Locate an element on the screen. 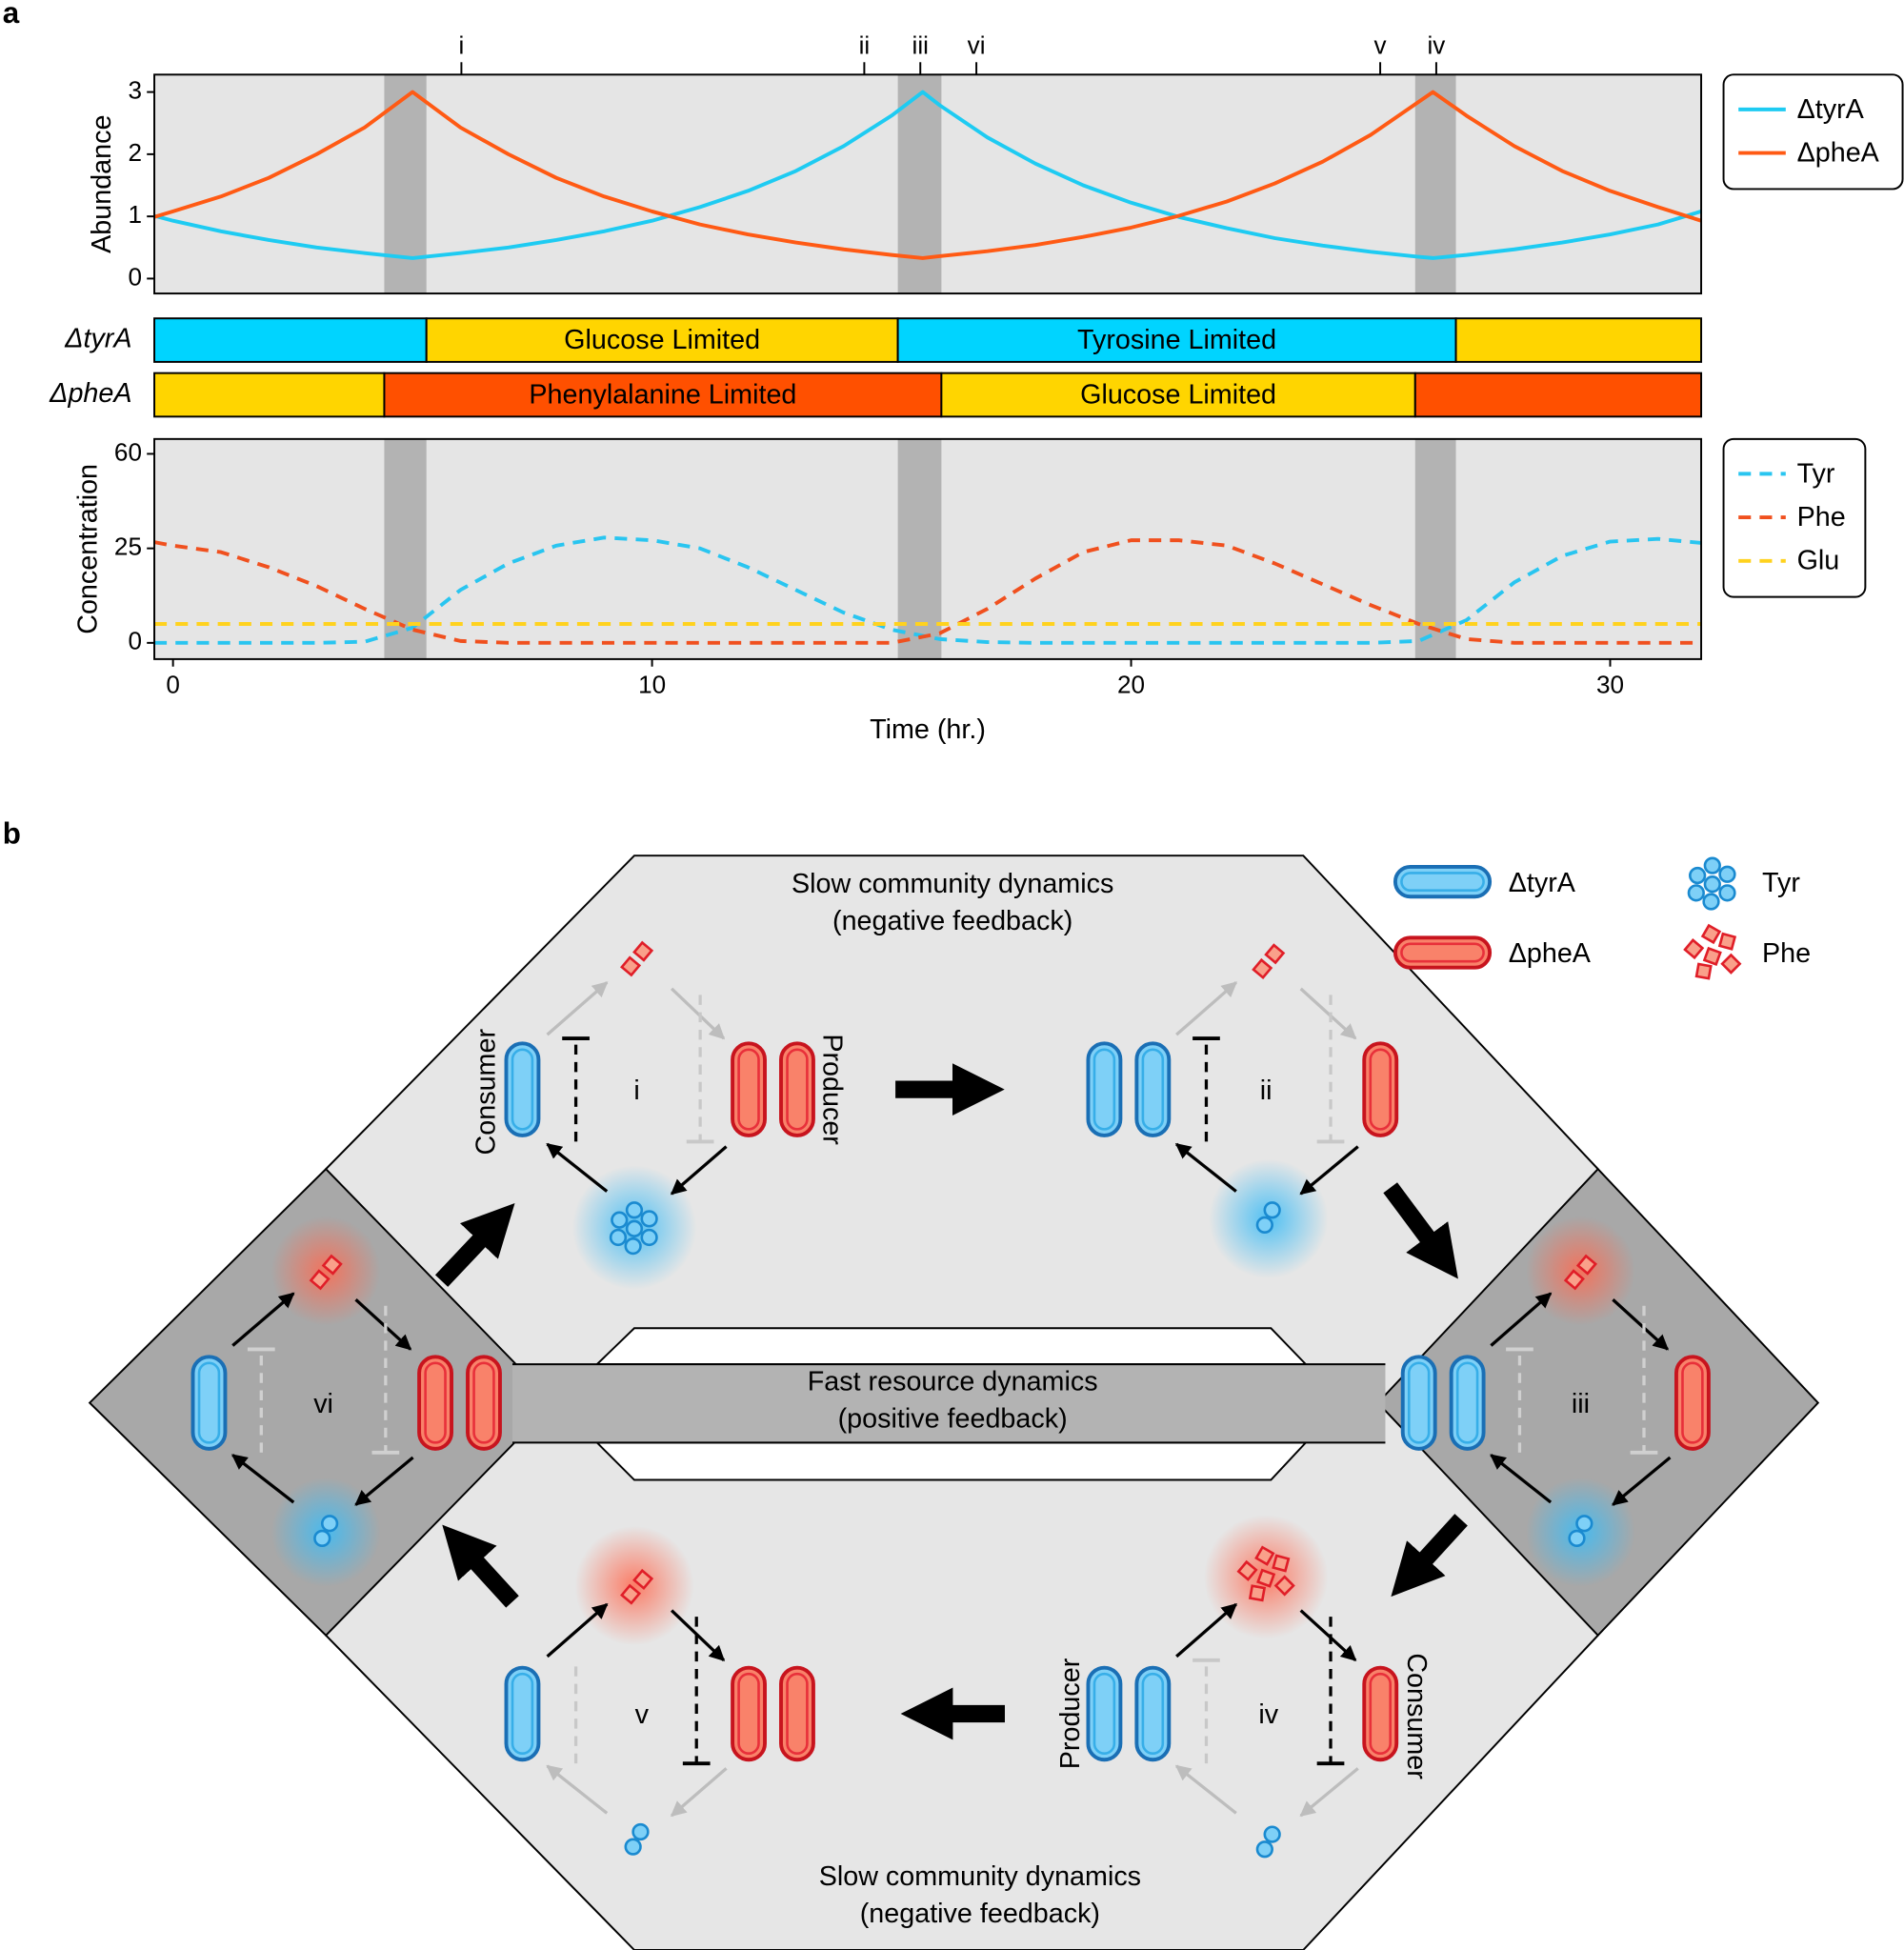 This screenshot has width=1904, height=1950. segment-label: Tyrosine Limited is located at coordinates (1177, 340).